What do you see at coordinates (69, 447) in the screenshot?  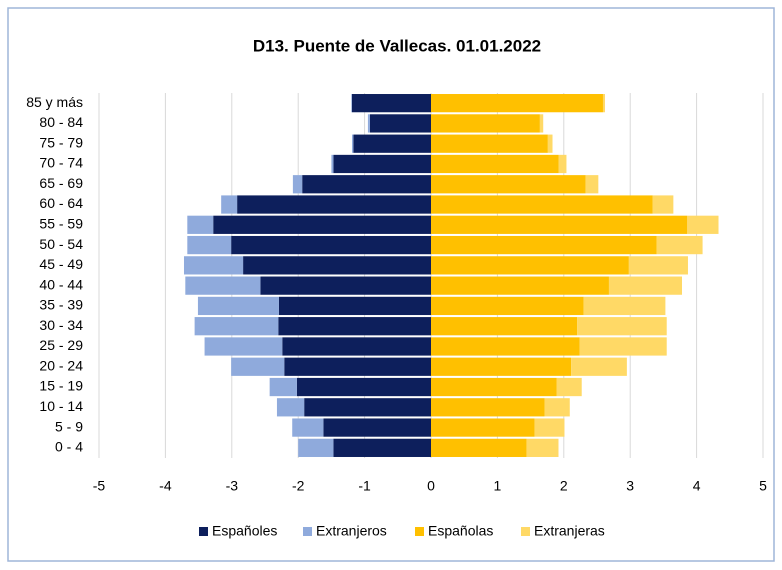 I see `y-tick-label: 0 - 4` at bounding box center [69, 447].